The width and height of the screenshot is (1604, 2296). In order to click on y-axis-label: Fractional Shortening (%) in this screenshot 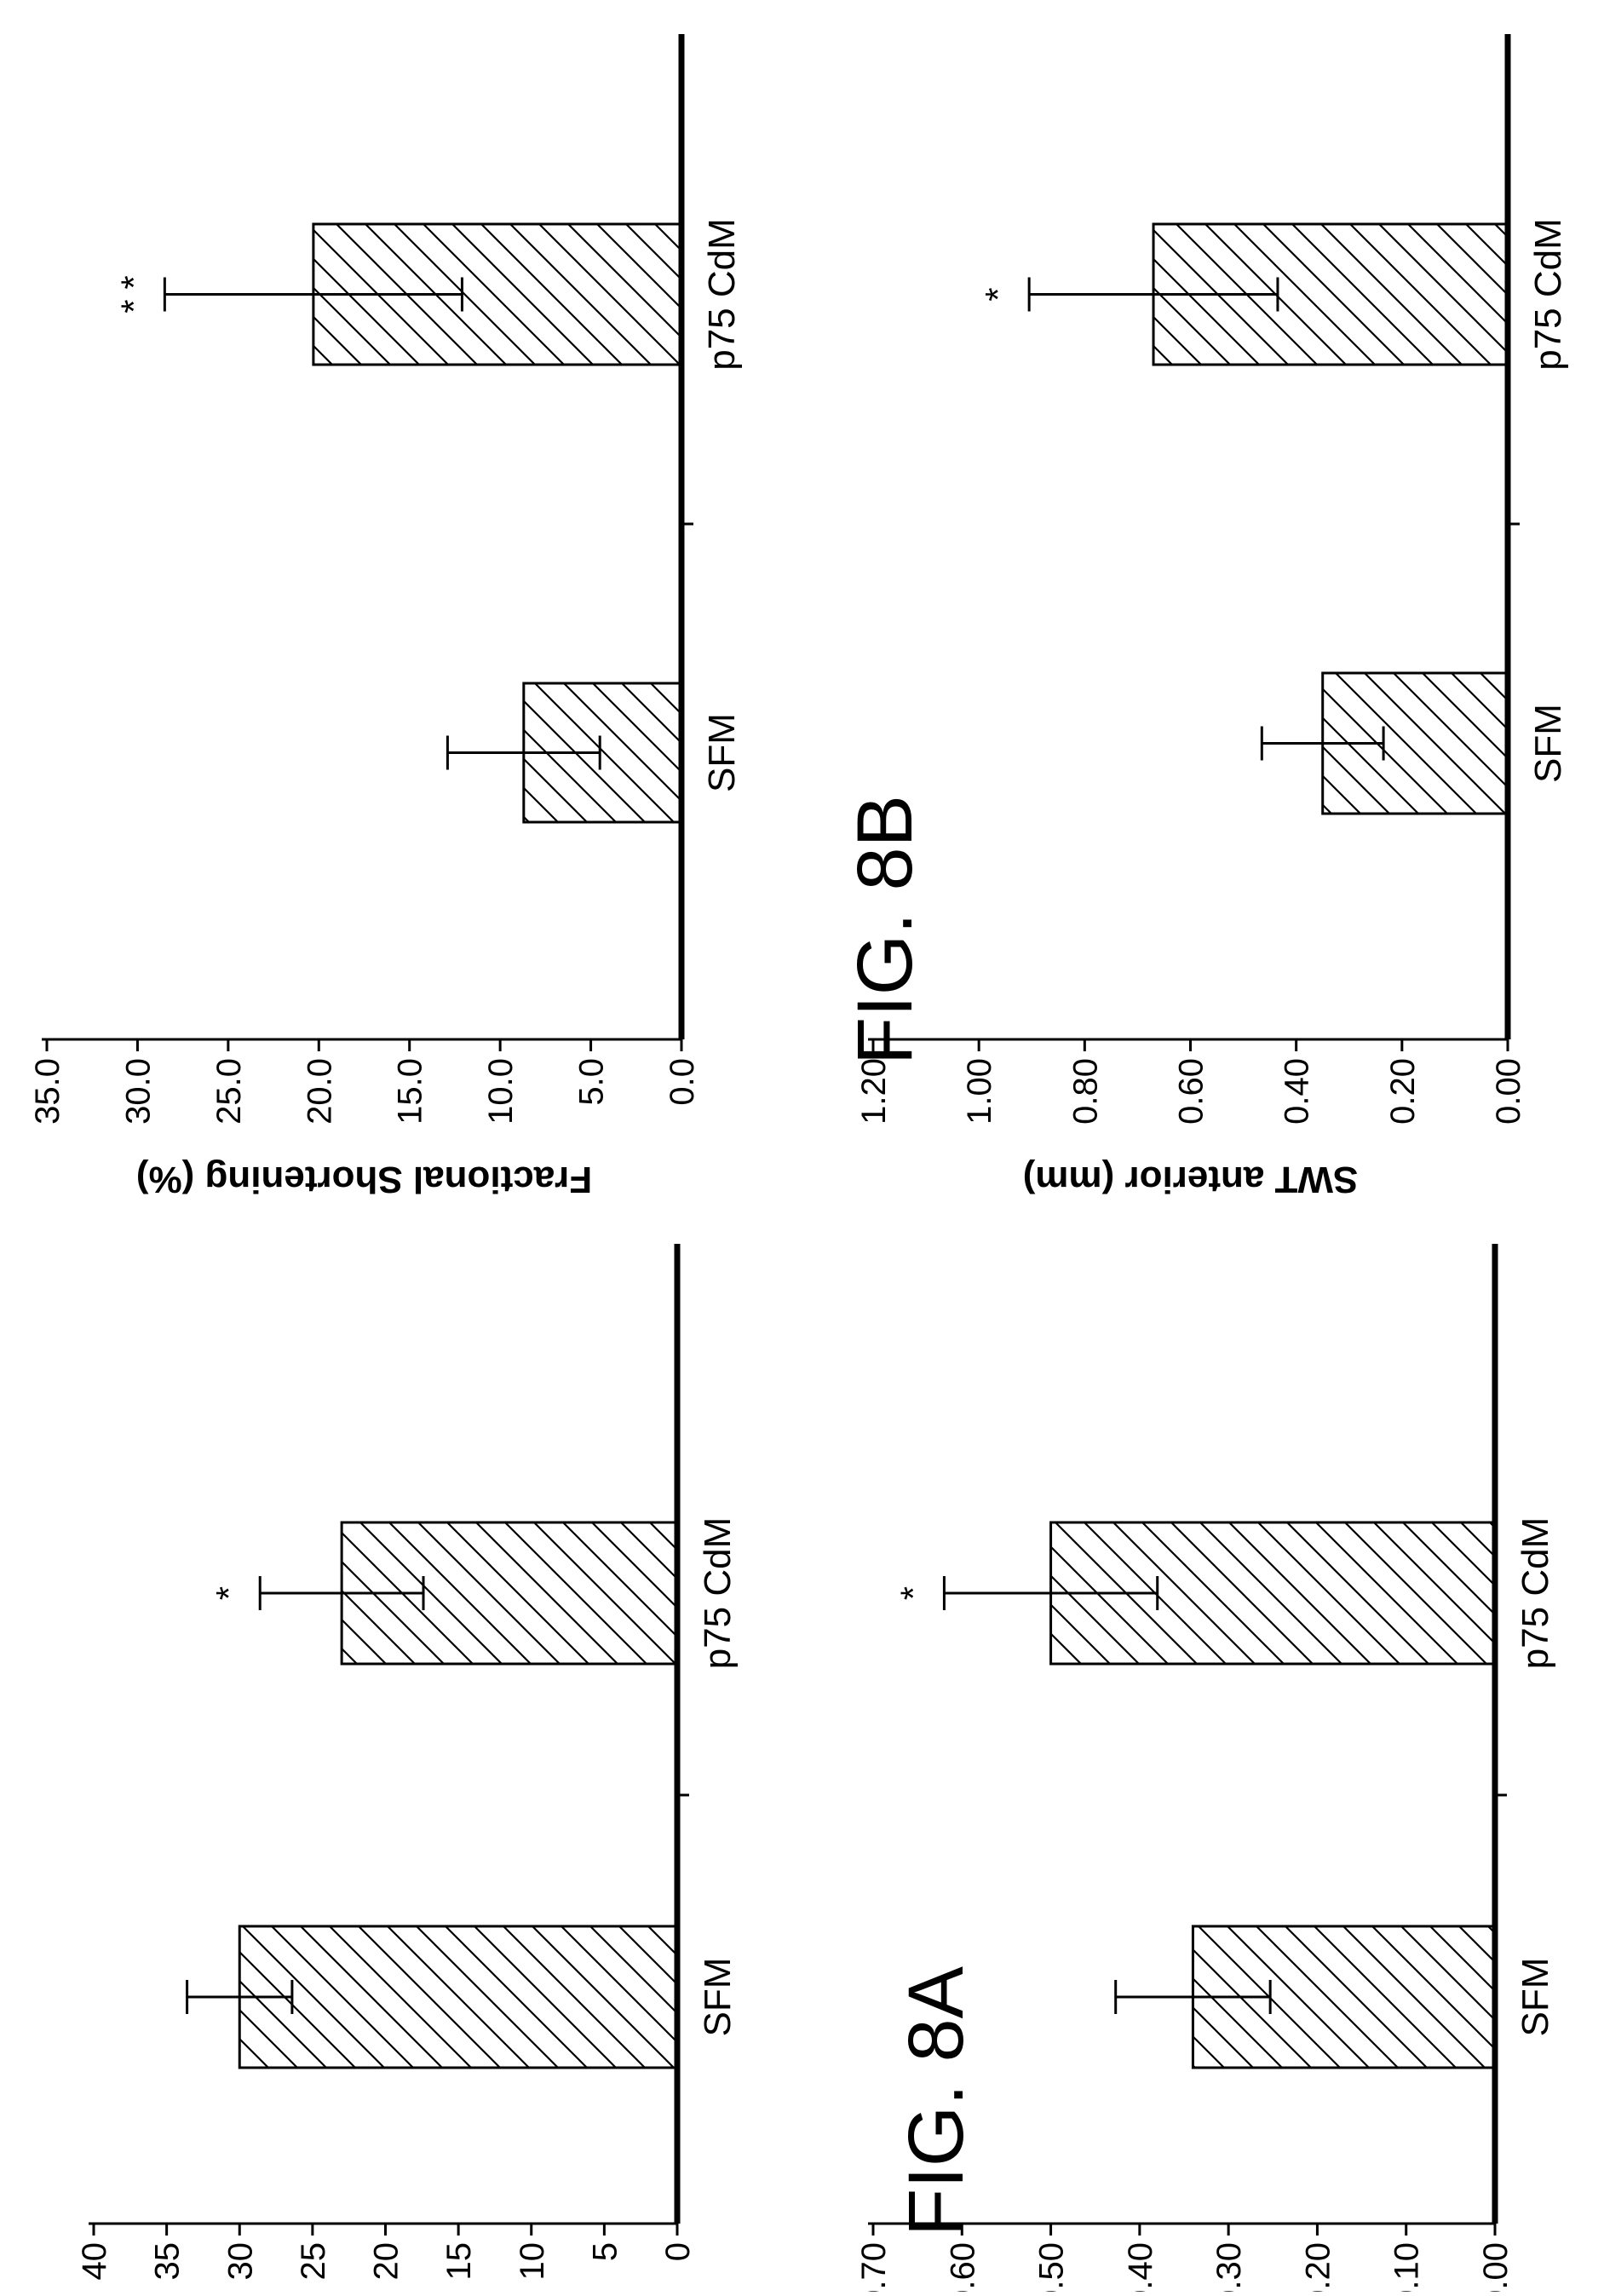, I will do `click(364, 1179)`.